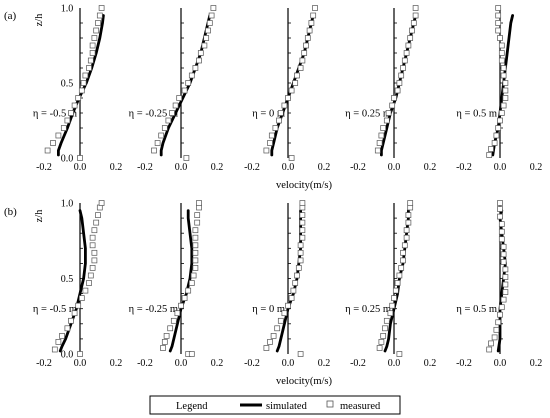 The image size is (550, 418). I want to click on legend-measured-swatch, so click(330, 404).